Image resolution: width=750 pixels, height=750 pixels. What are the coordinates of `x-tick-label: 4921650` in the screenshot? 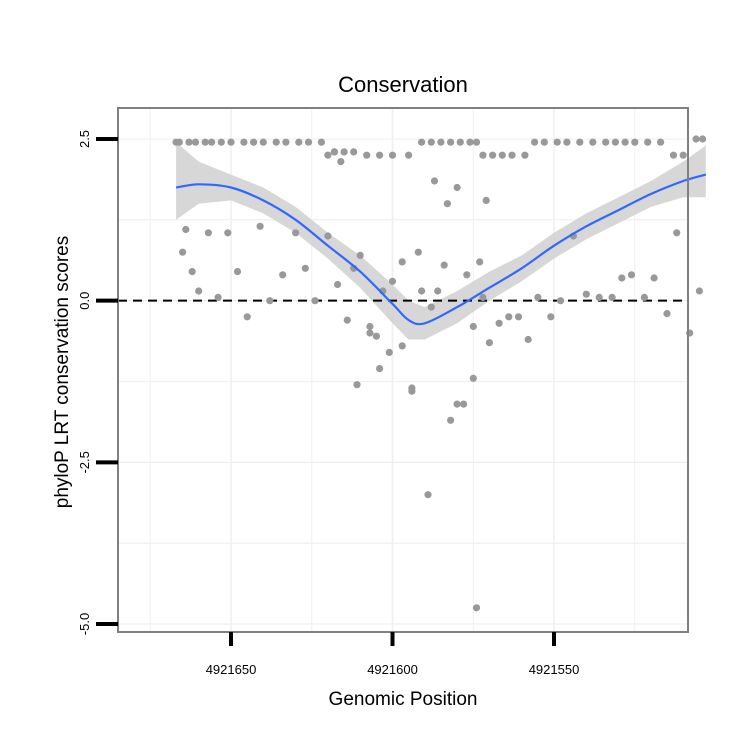 It's located at (231, 669).